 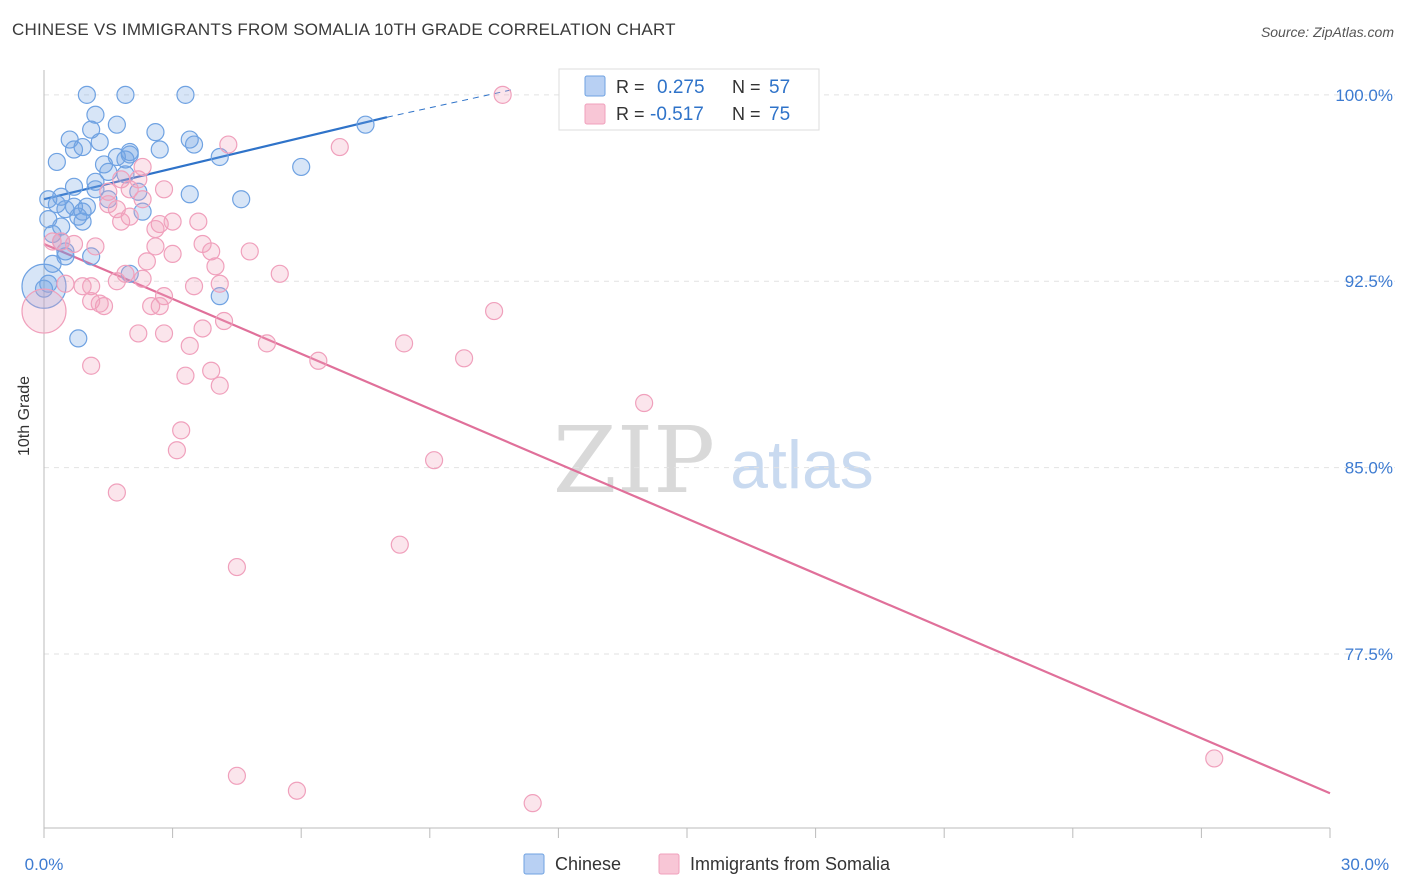 What do you see at coordinates (449, 103) in the screenshot?
I see `chinese-trend-extension` at bounding box center [449, 103].